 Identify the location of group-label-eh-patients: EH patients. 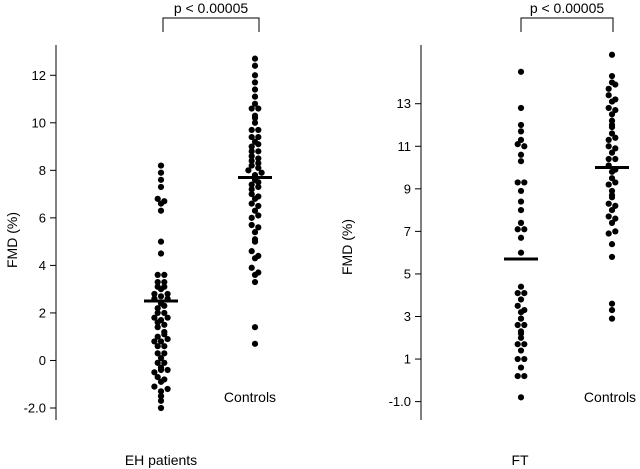
(161, 460).